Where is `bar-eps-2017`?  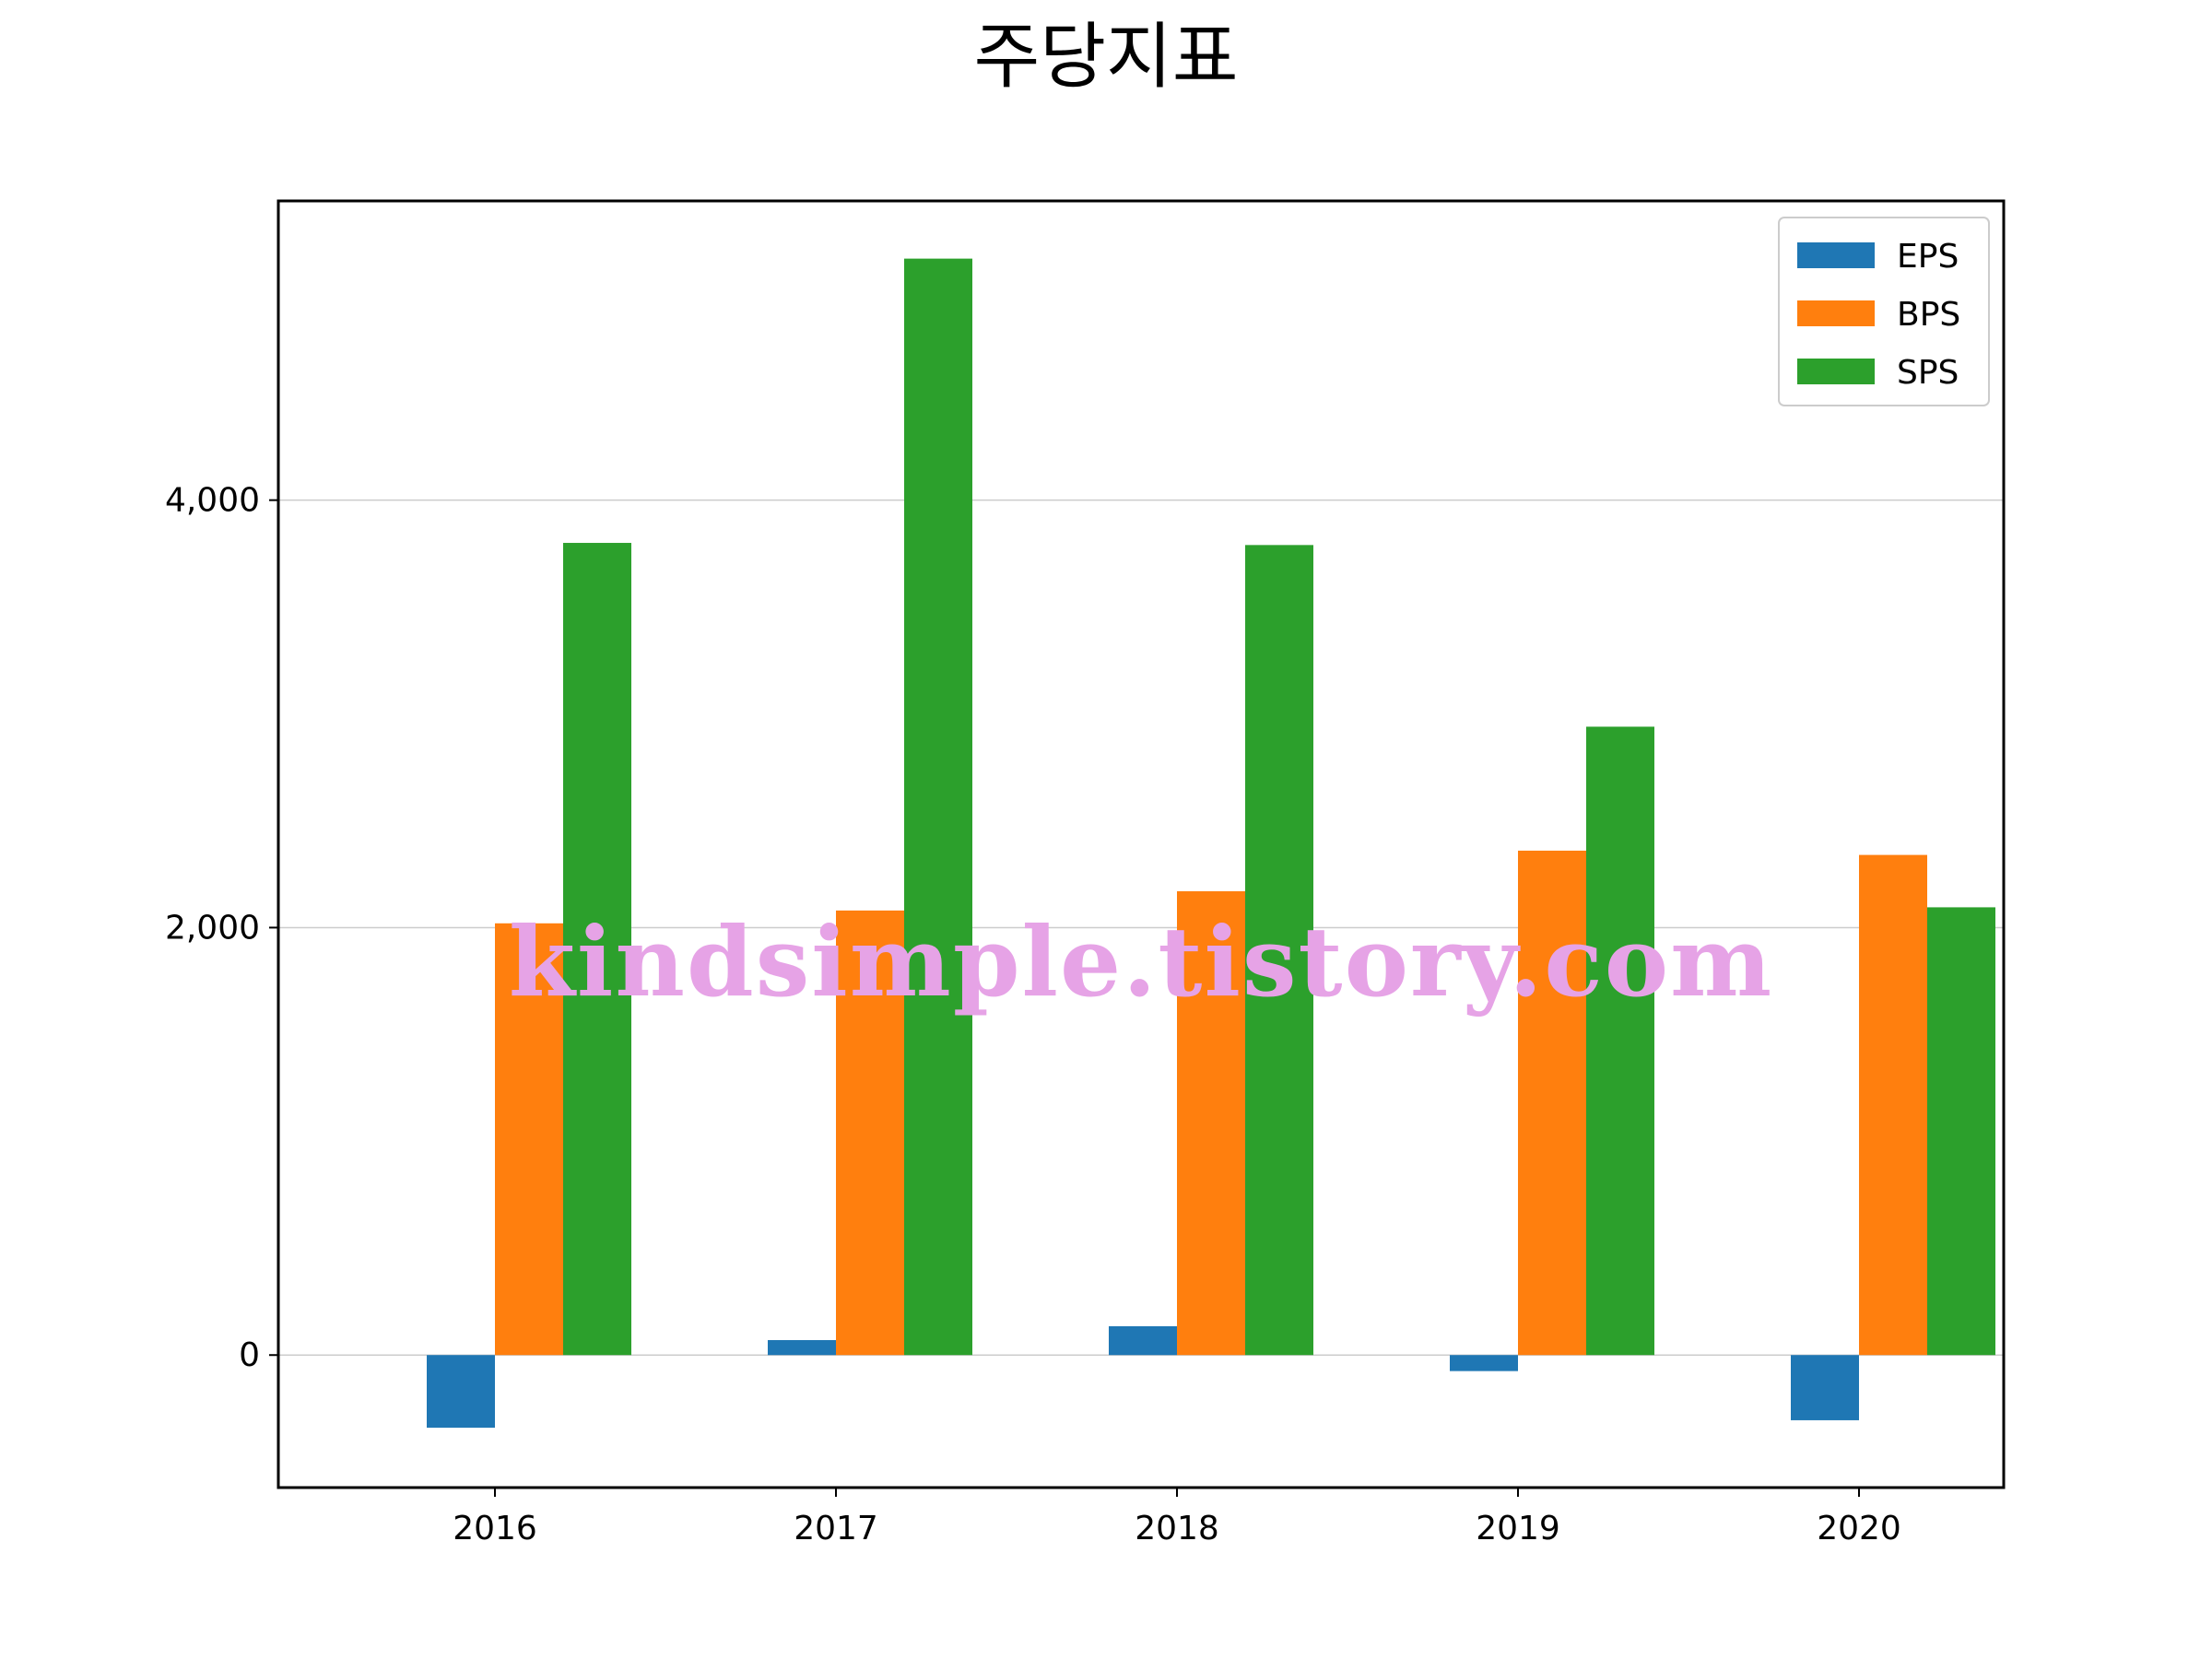
bar-eps-2017 is located at coordinates (802, 1347).